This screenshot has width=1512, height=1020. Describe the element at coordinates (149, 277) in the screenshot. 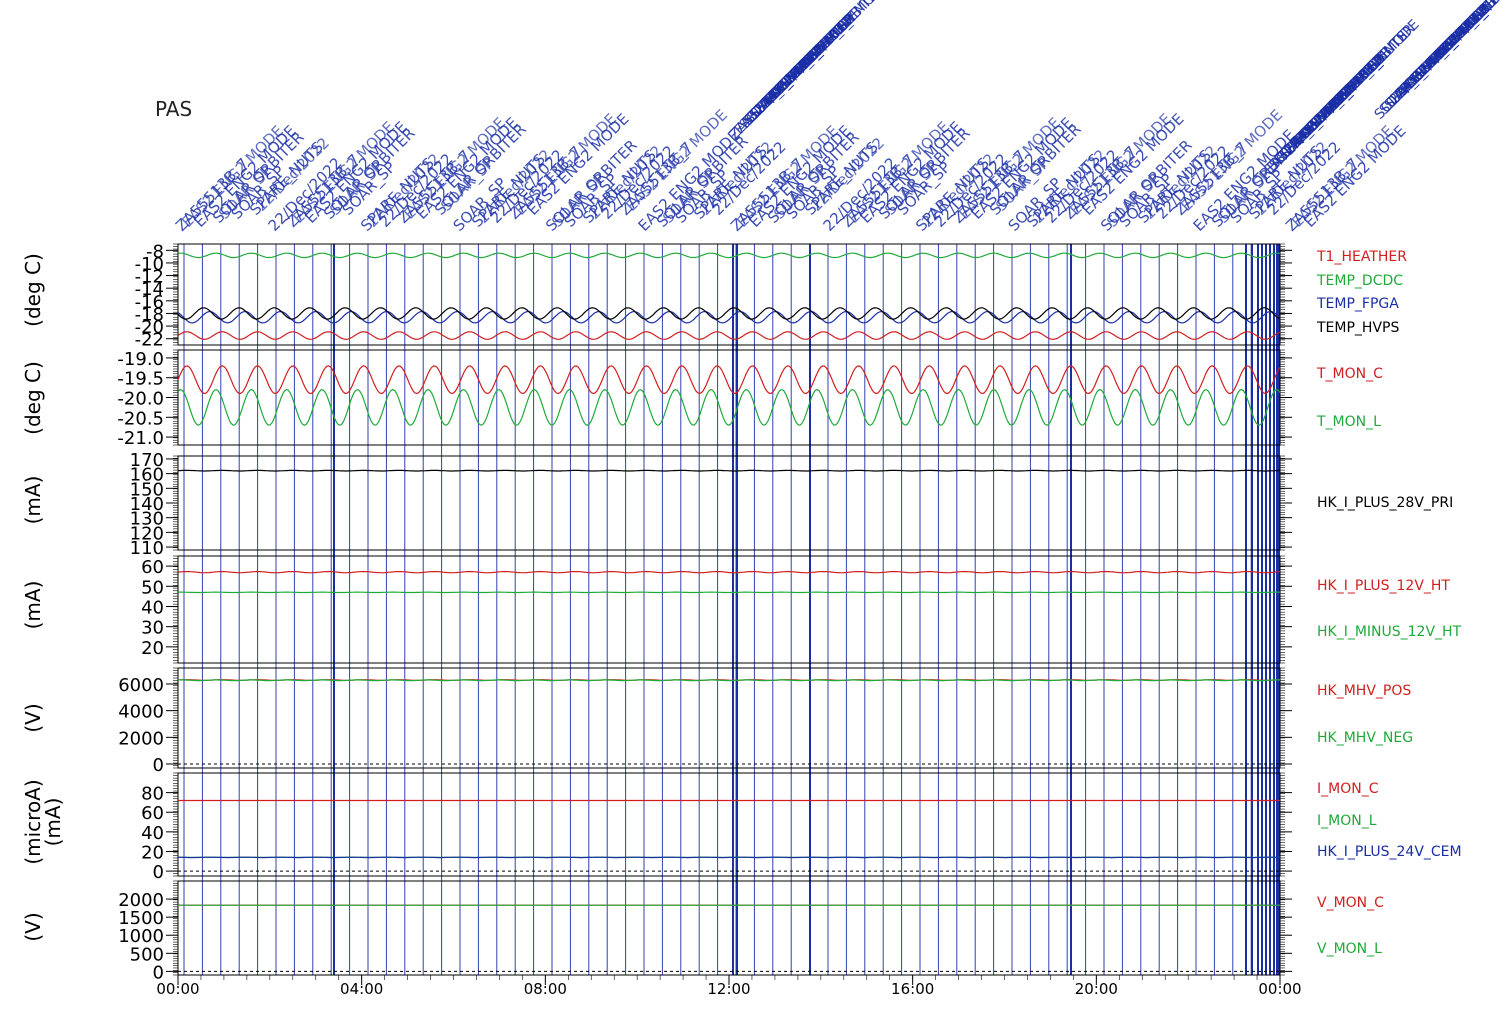

I see `y-tick-label: -12` at that location.